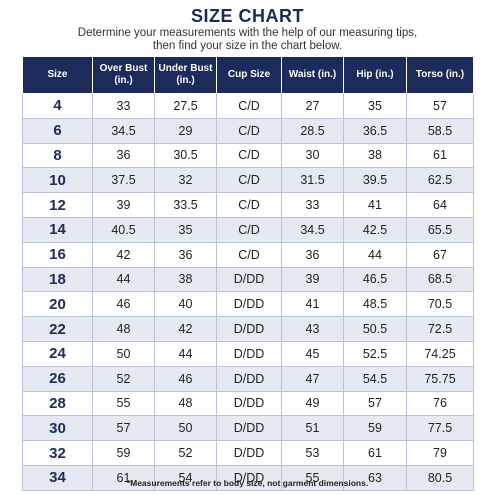 The image size is (495, 495). What do you see at coordinates (312, 106) in the screenshot?
I see `table-cell: 27` at bounding box center [312, 106].